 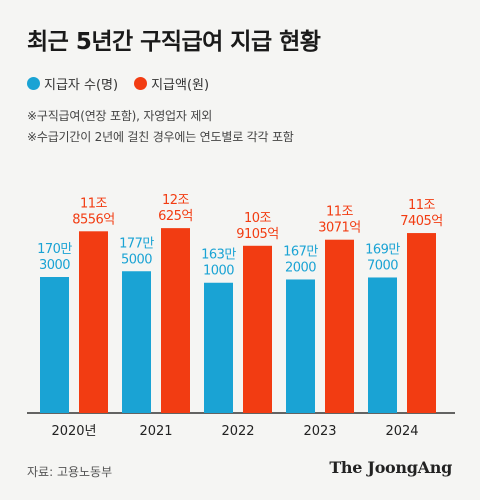 What do you see at coordinates (174, 42) in the screenshot?
I see `chart-title: 최근 5년간 구직급여 지급 현황` at bounding box center [174, 42].